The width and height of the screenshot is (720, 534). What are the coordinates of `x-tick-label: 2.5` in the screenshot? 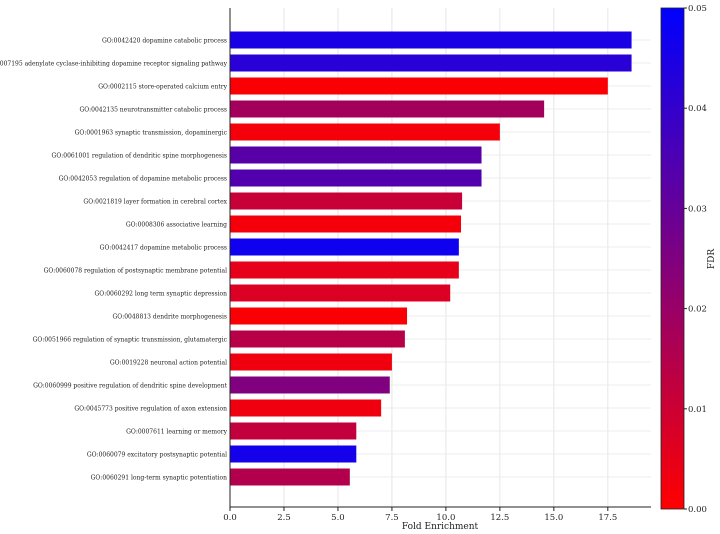 It's located at (284, 518).